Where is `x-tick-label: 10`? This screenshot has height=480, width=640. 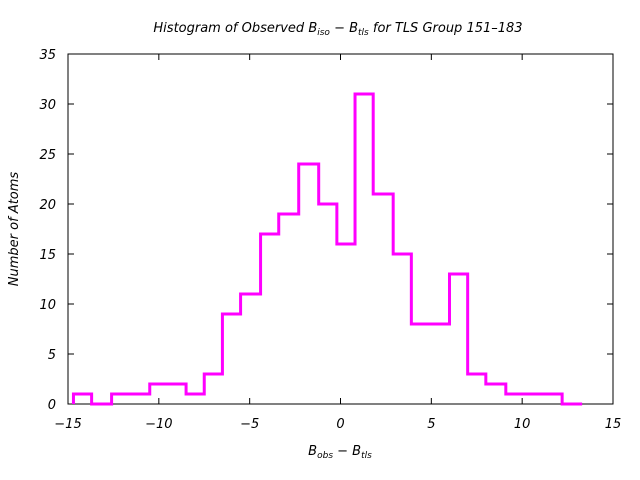 x-tick-label: 10 is located at coordinates (522, 424).